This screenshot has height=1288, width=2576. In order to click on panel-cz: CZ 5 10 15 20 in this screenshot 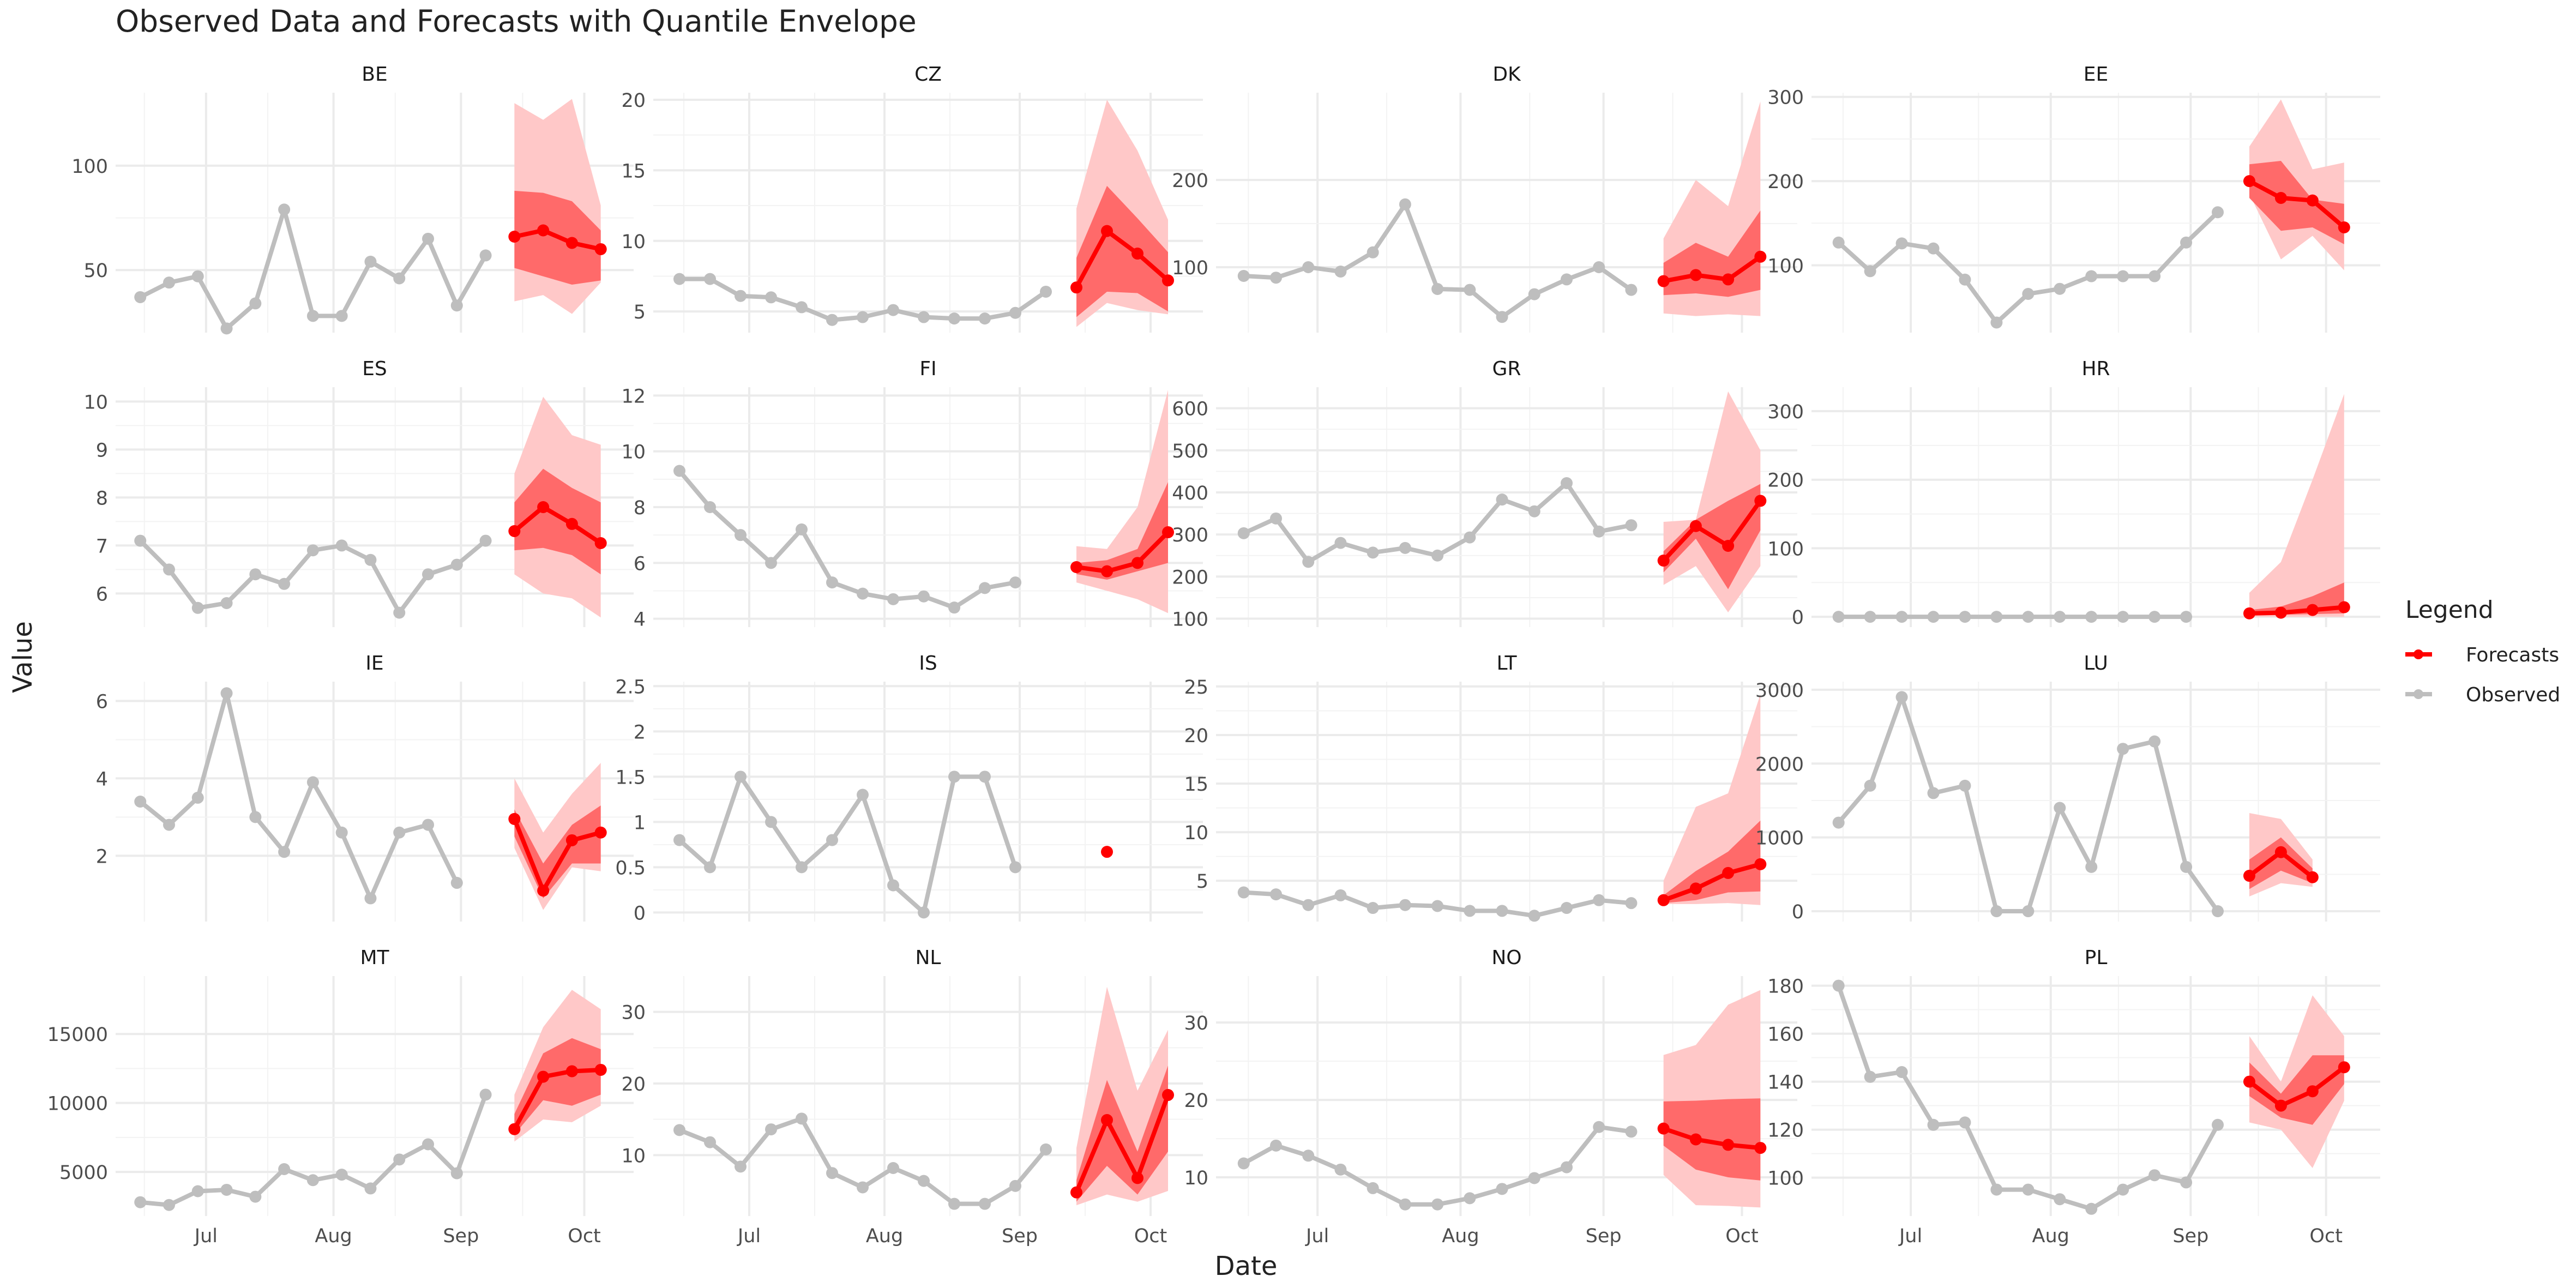, I will do `click(912, 198)`.